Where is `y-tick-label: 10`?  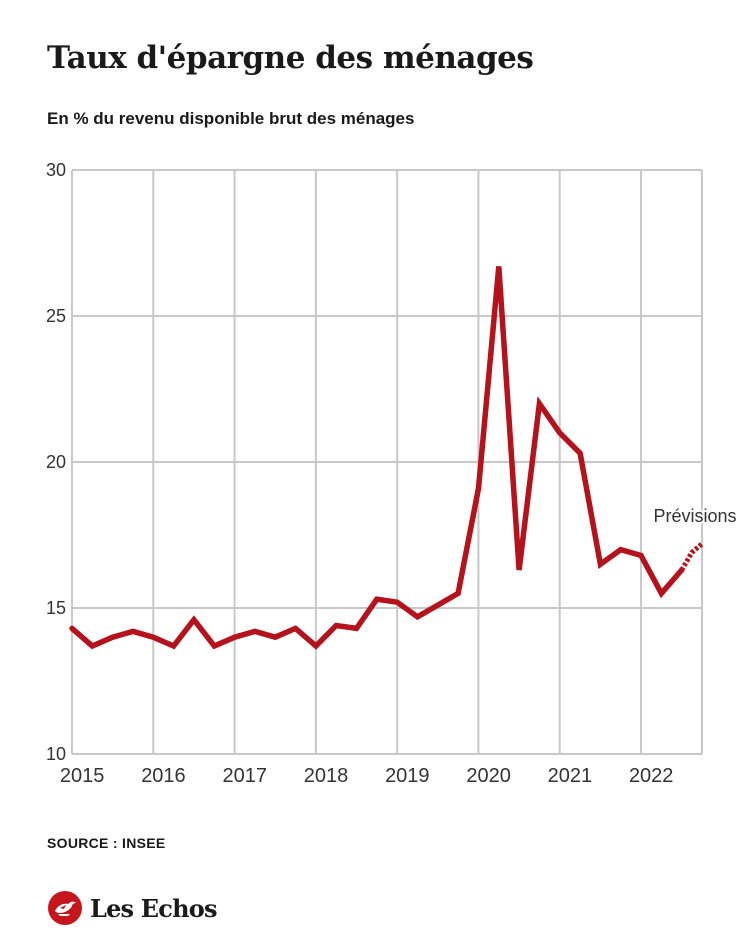
y-tick-label: 10 is located at coordinates (56, 754).